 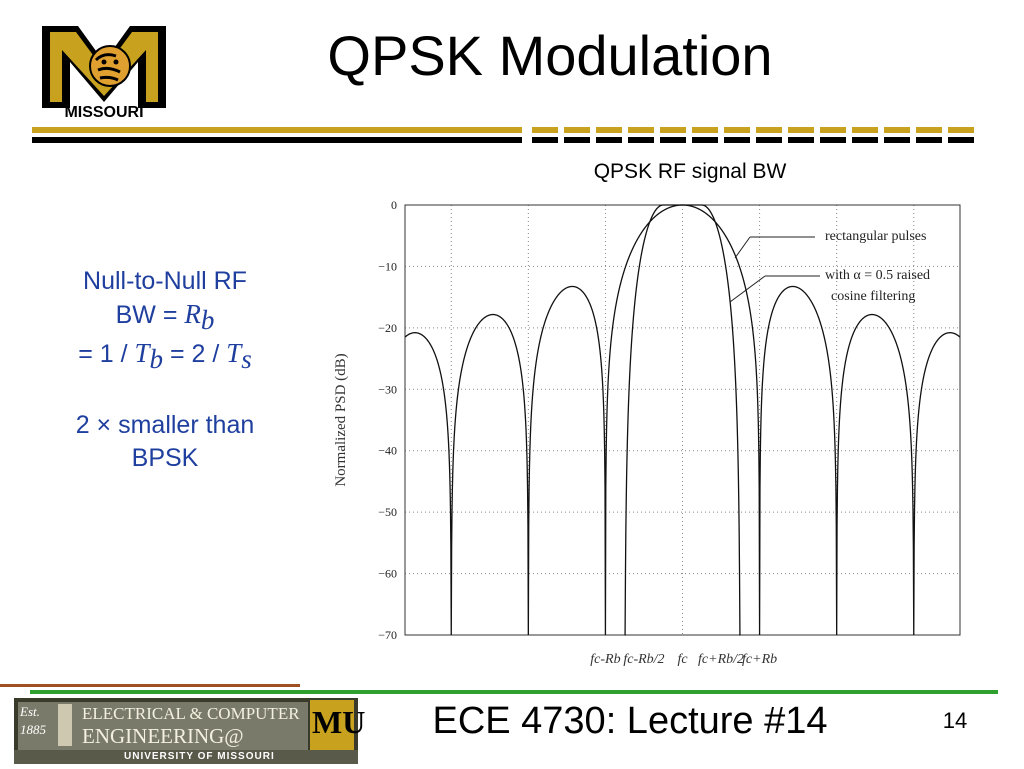 What do you see at coordinates (690, 171) in the screenshot?
I see `chart-caption: QPSK RF signal BW` at bounding box center [690, 171].